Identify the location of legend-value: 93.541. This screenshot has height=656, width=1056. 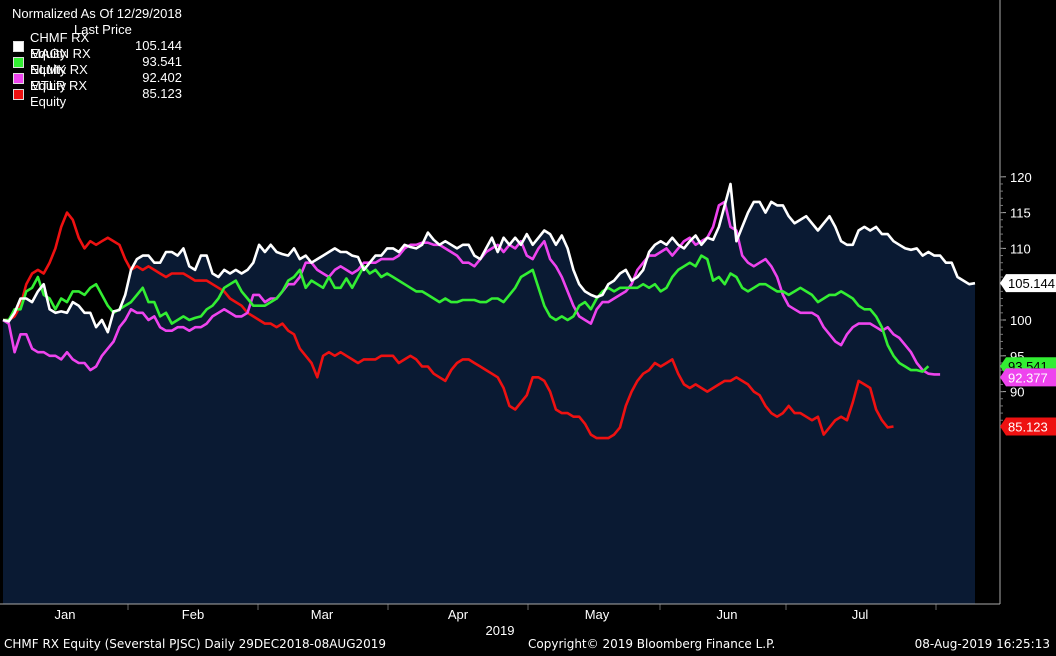
(162, 61).